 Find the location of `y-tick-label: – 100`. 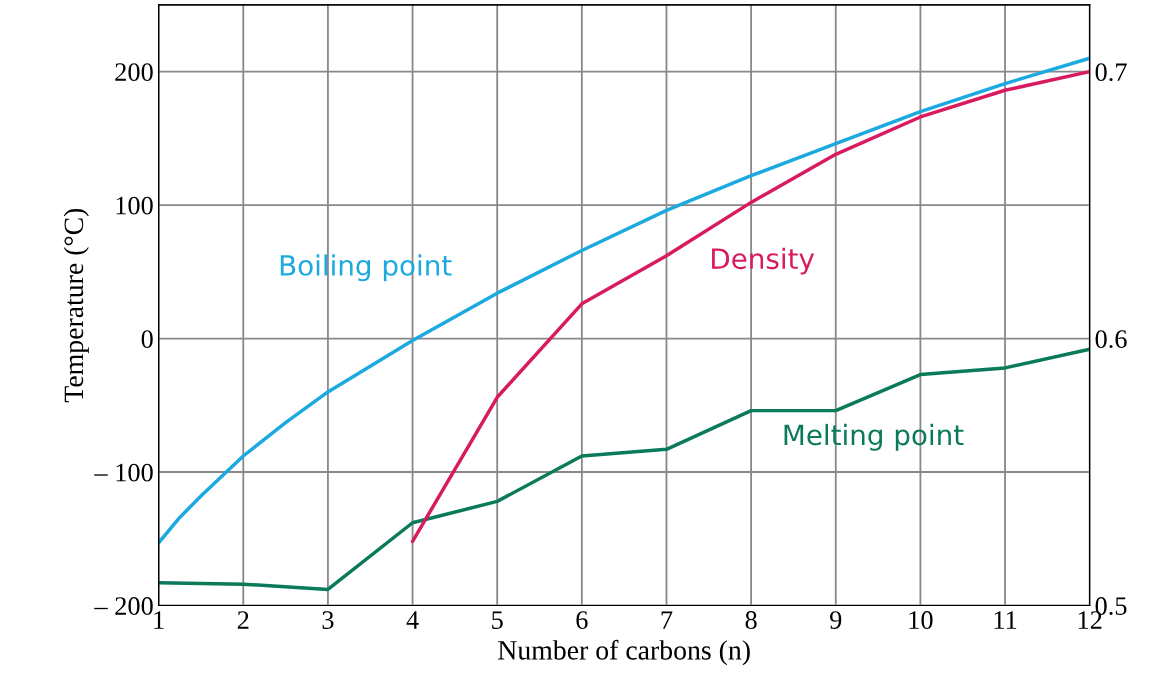

y-tick-label: – 100 is located at coordinates (123, 472).